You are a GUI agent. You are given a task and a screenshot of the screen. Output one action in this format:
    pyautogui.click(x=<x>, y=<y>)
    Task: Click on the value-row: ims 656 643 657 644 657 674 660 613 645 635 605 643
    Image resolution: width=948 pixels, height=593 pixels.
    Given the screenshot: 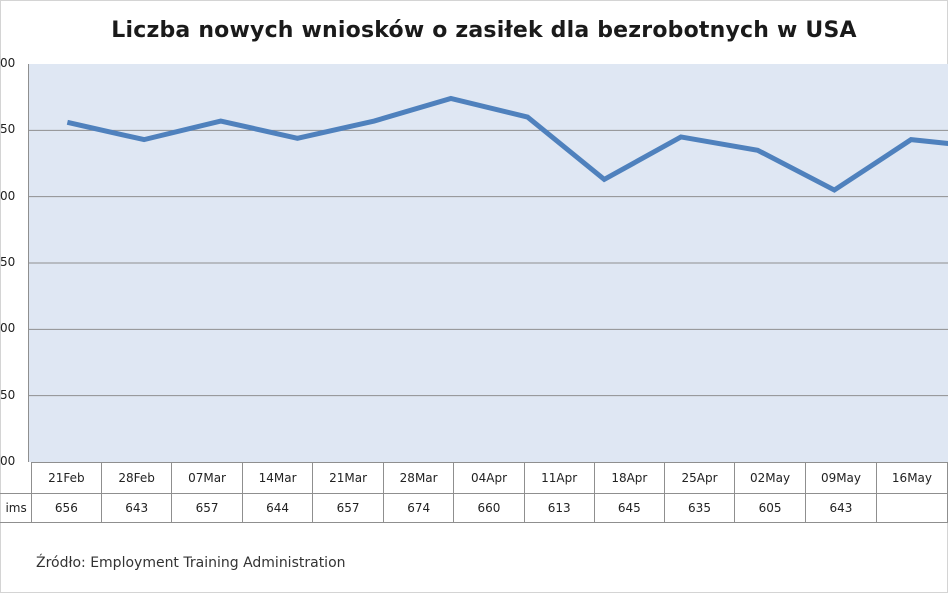 What is the action you would take?
    pyautogui.click(x=474, y=508)
    